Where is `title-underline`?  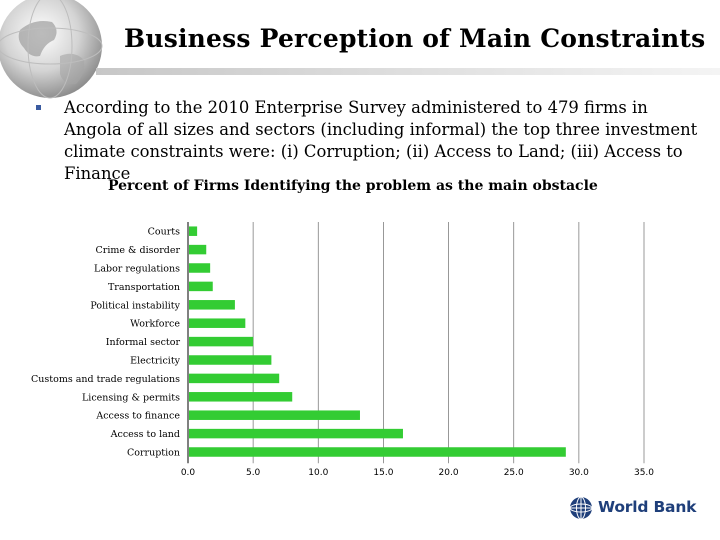
title-underline is located at coordinates (408, 71).